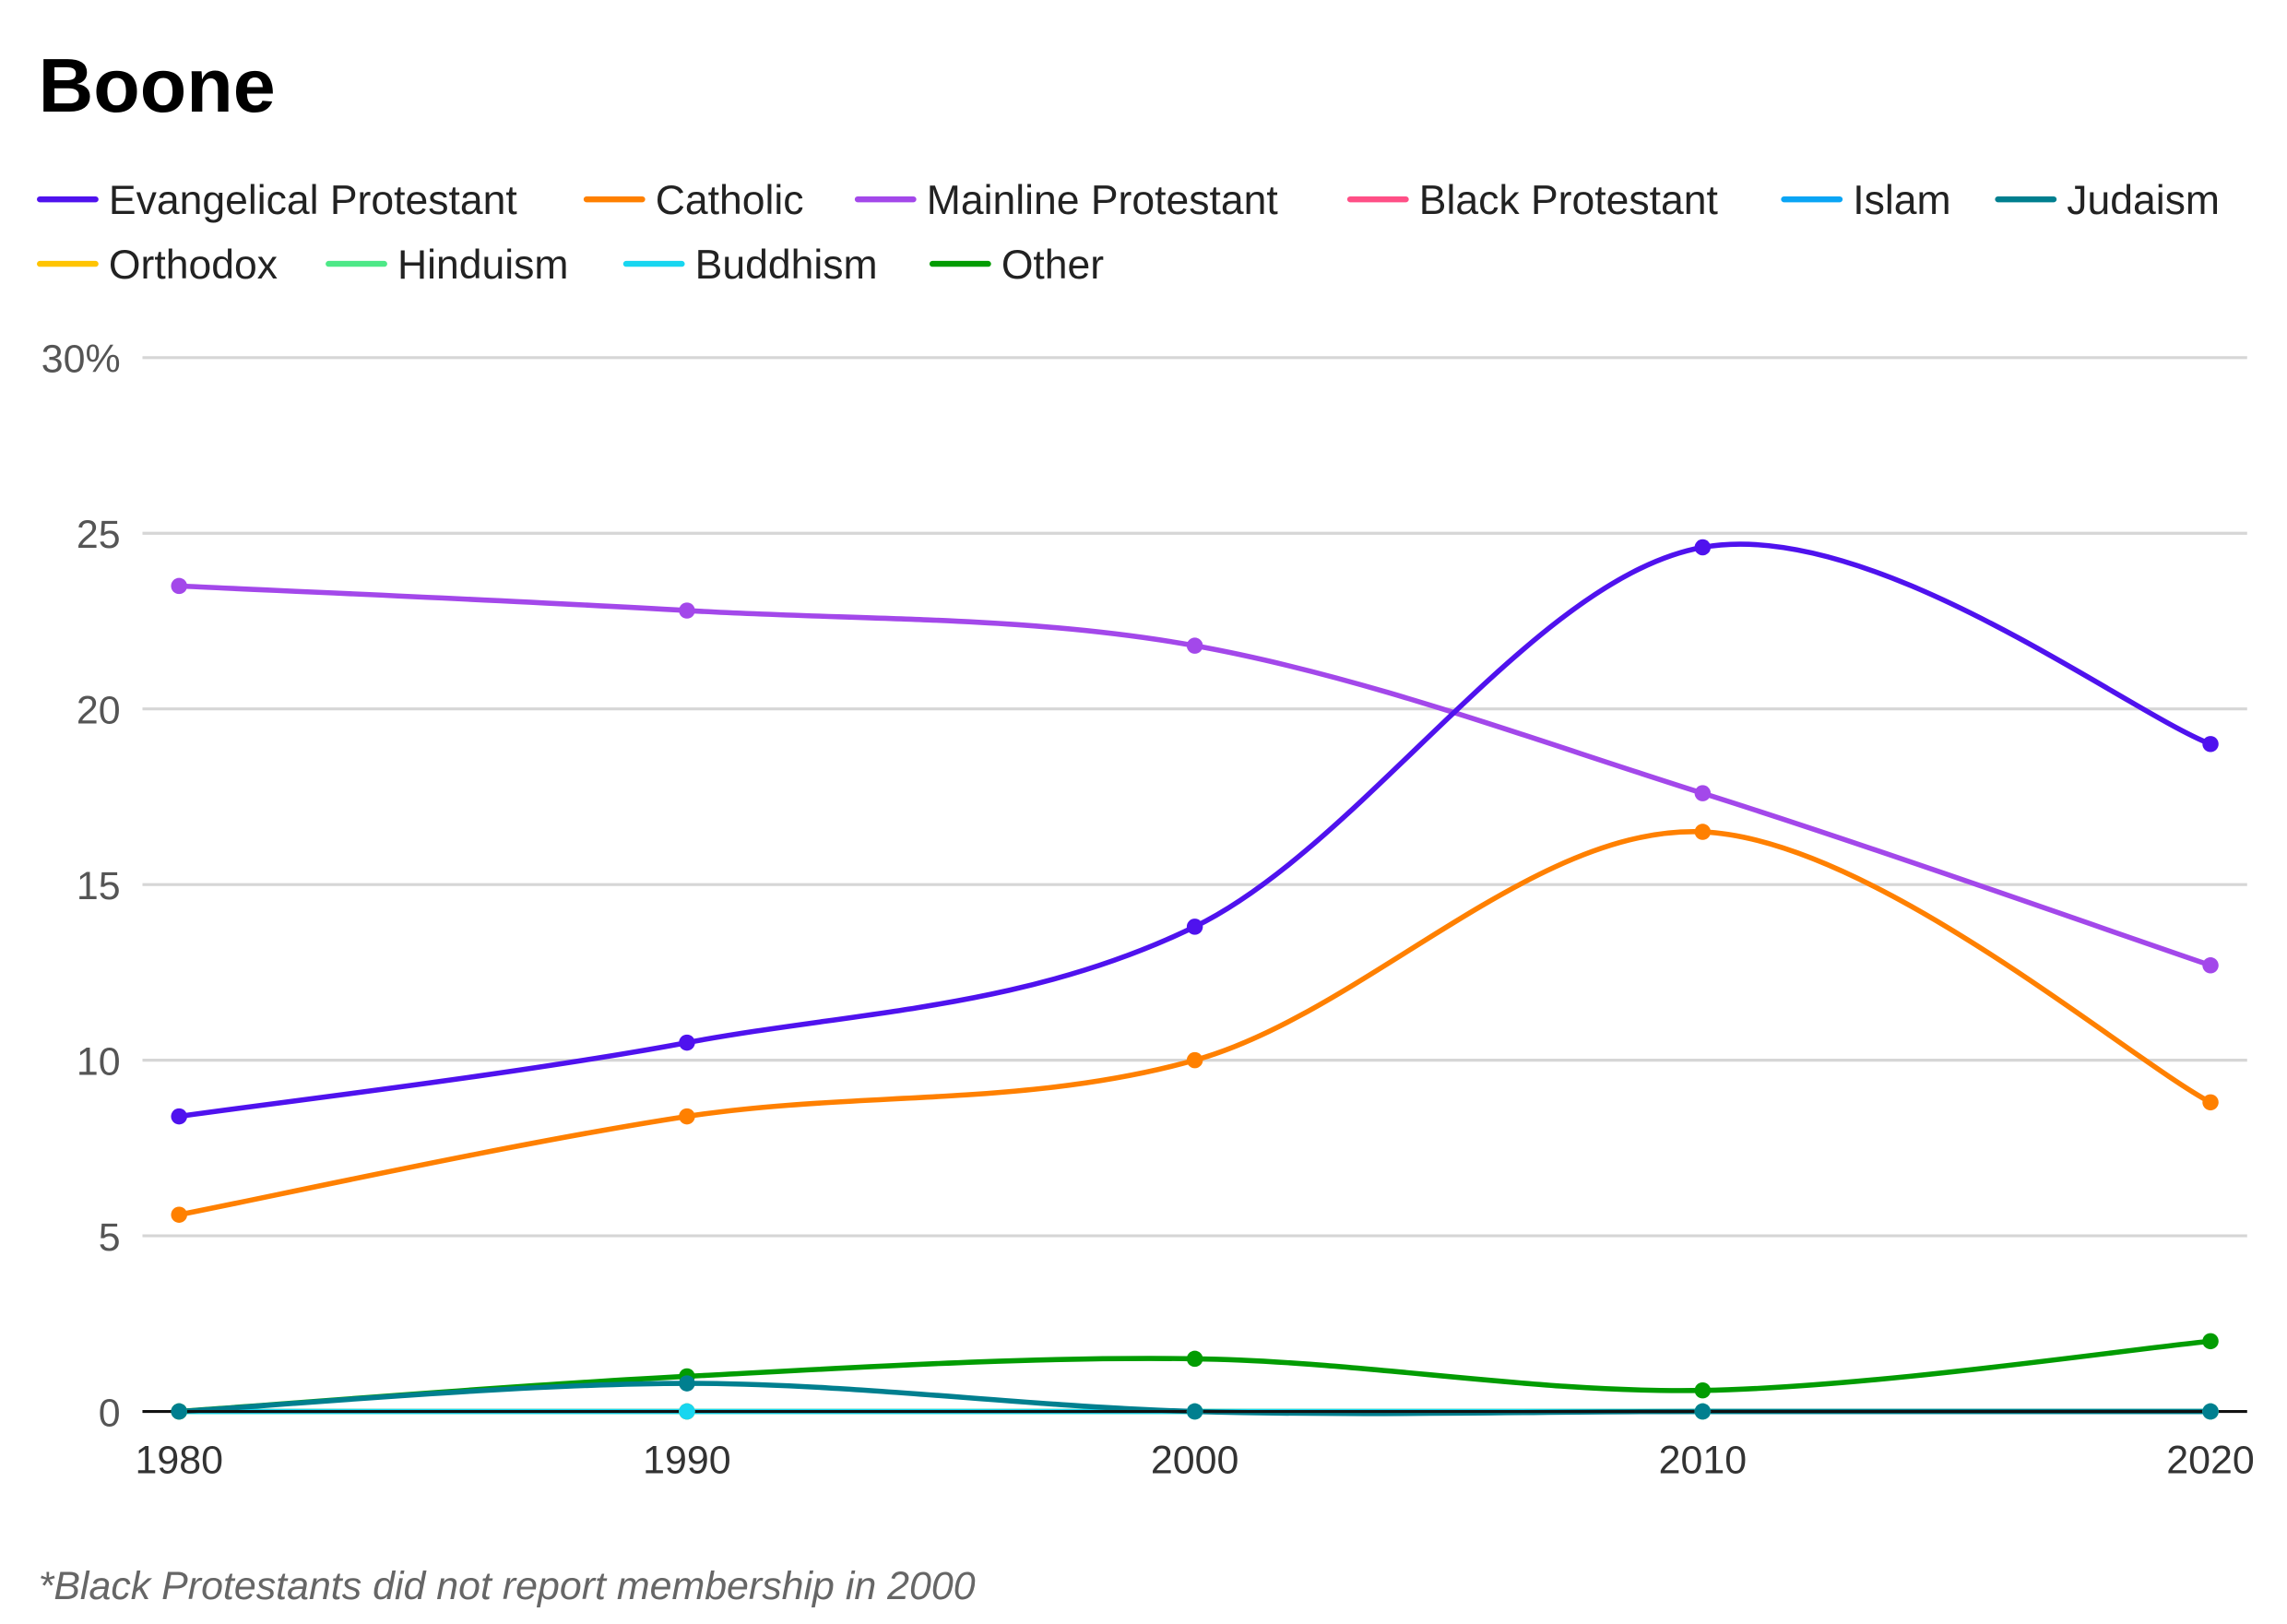 This screenshot has height=1624, width=2287. I want to click on legend-item: Islam, so click(1866, 200).